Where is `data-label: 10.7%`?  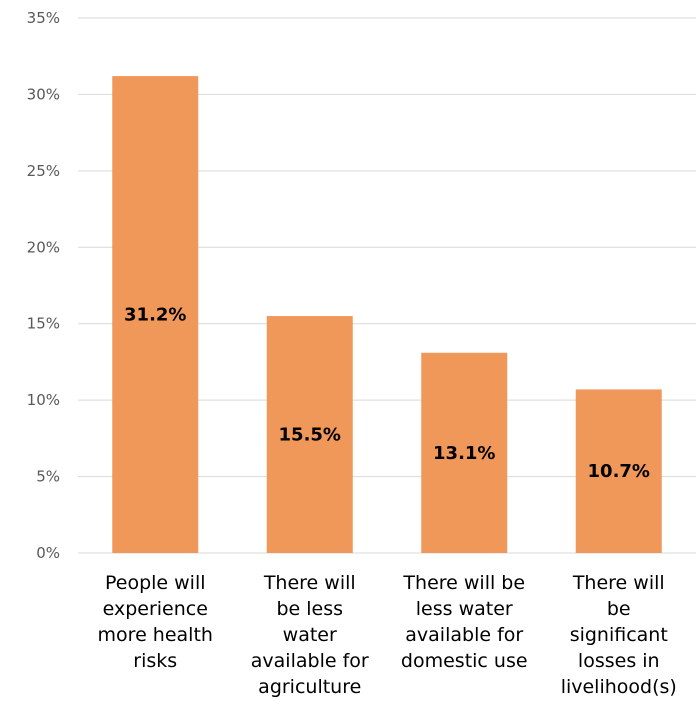 data-label: 10.7% is located at coordinates (619, 471).